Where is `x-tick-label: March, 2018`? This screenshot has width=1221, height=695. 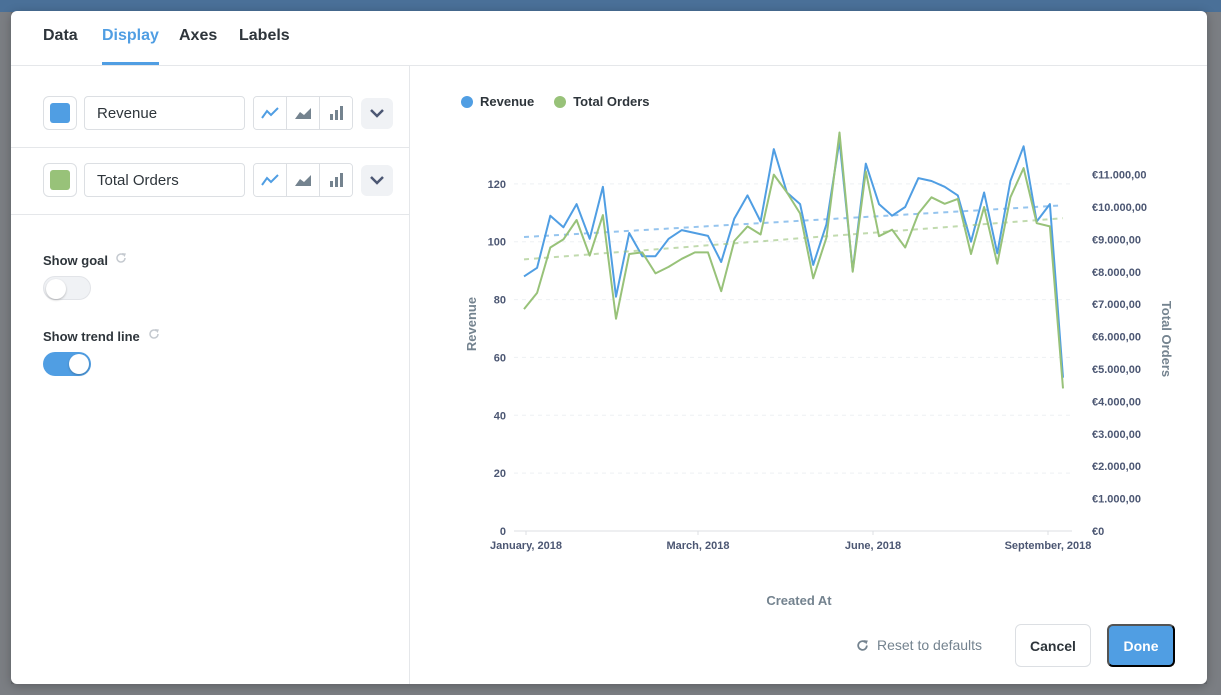
x-tick-label: March, 2018 is located at coordinates (698, 546).